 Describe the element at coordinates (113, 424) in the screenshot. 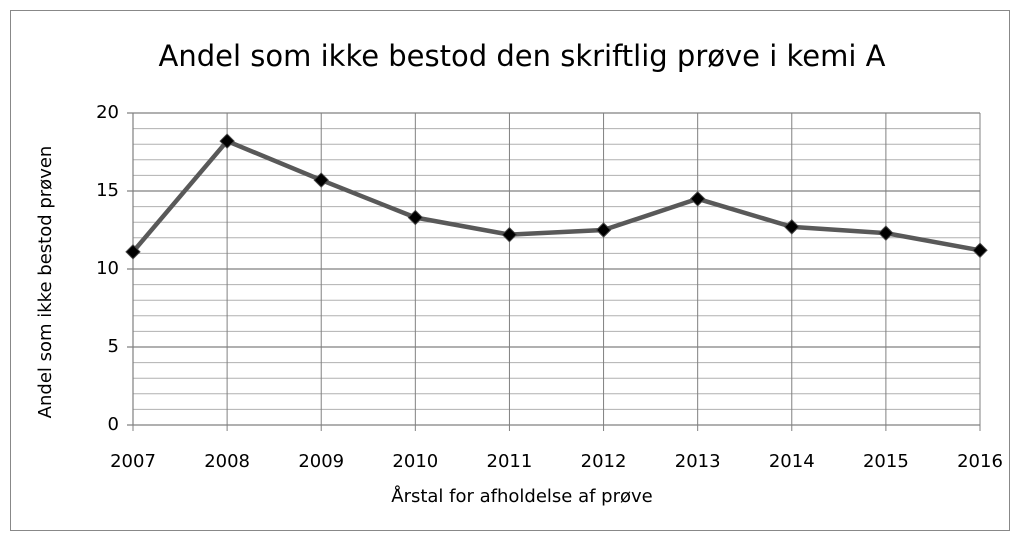

I see `y-tick-label: 0` at that location.